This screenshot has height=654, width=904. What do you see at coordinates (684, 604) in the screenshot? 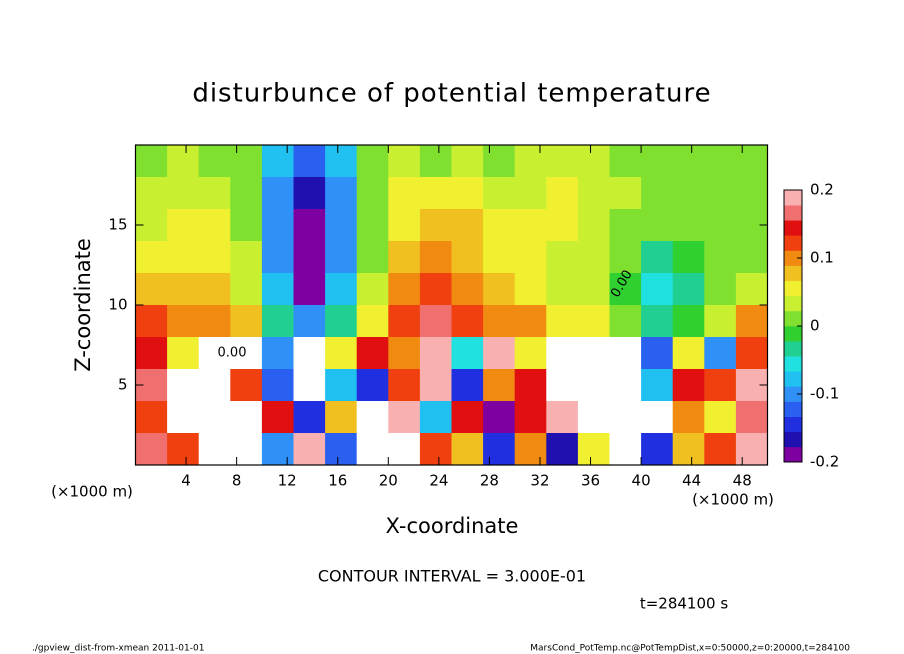
I see `time-label: t=284100 s` at bounding box center [684, 604].